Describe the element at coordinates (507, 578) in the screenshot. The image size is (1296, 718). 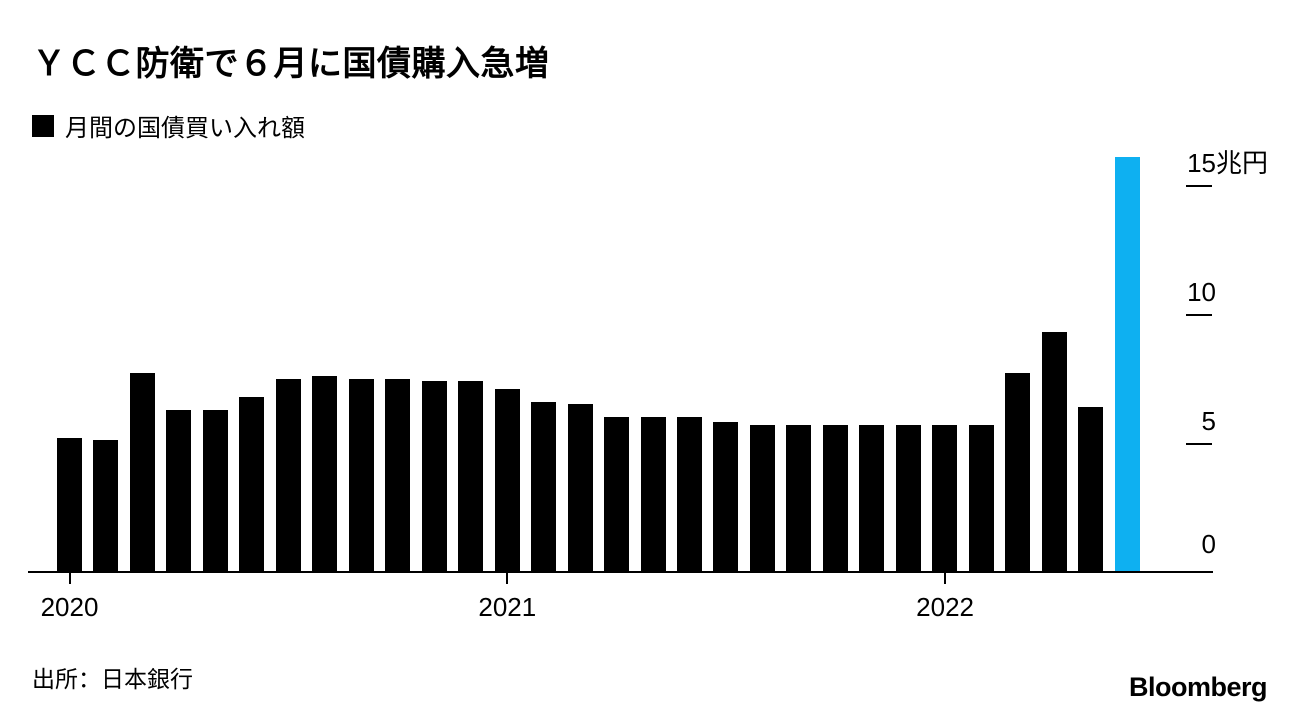
I see `x-tick-2021` at that location.